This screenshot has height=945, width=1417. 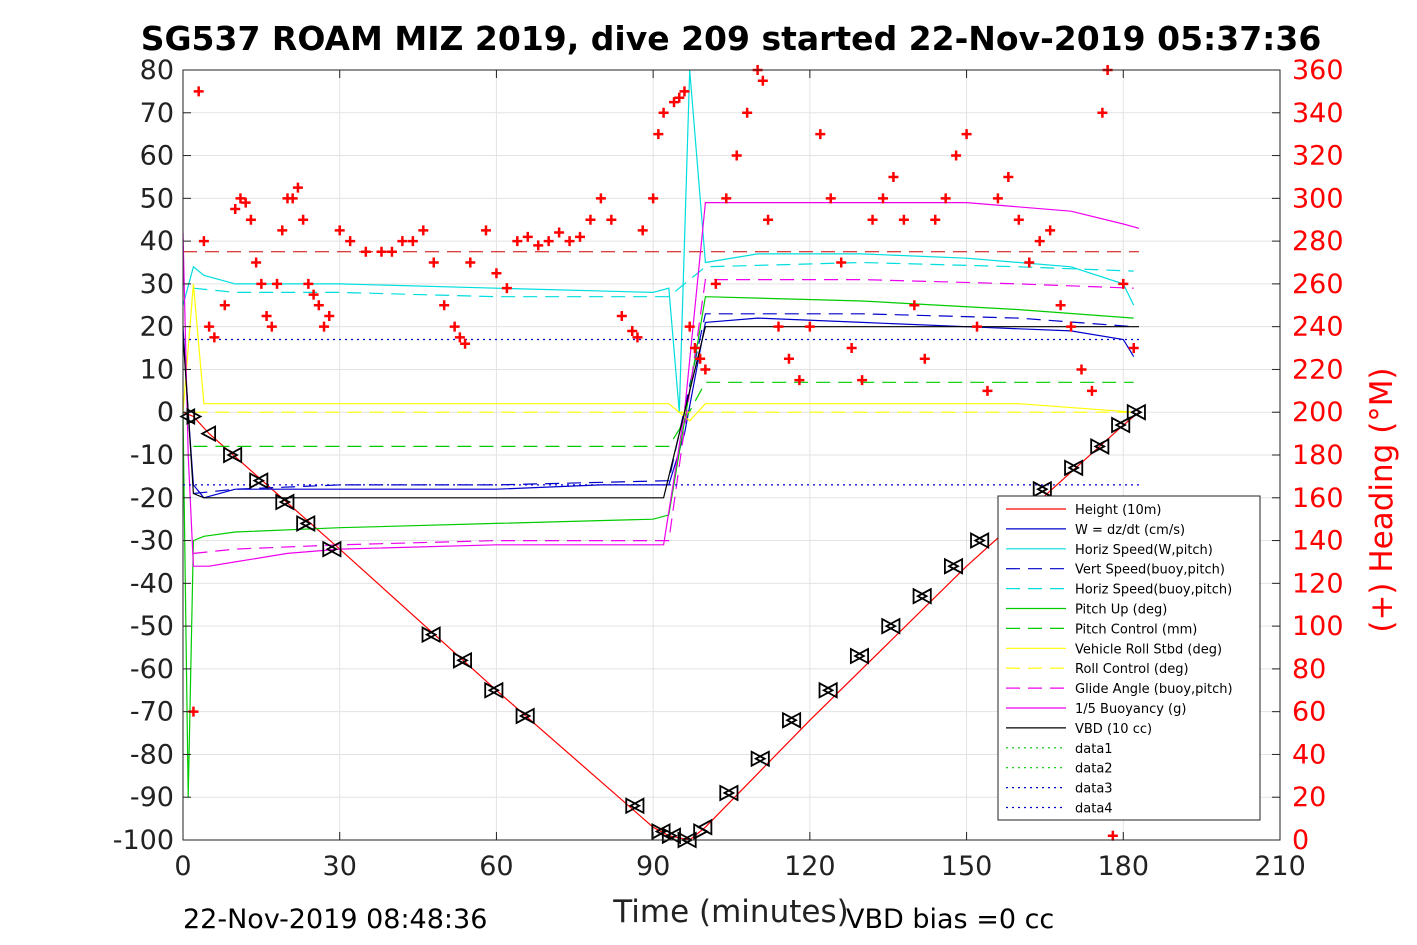 I want to click on legend-label: data1, so click(x=1094, y=749).